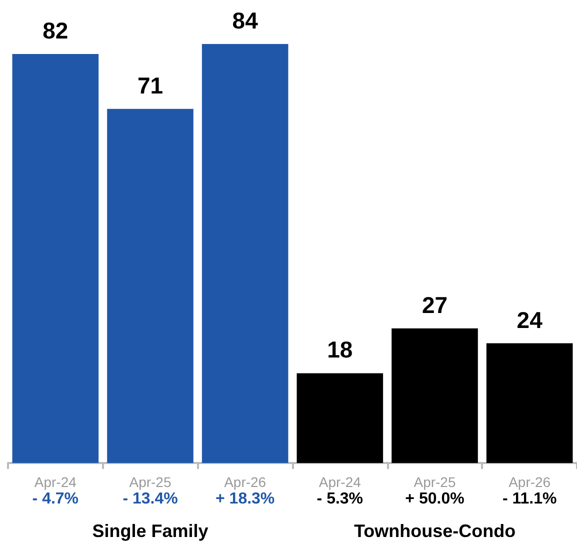 This screenshot has height=552, width=577. I want to click on data-label: 18, so click(340, 349).